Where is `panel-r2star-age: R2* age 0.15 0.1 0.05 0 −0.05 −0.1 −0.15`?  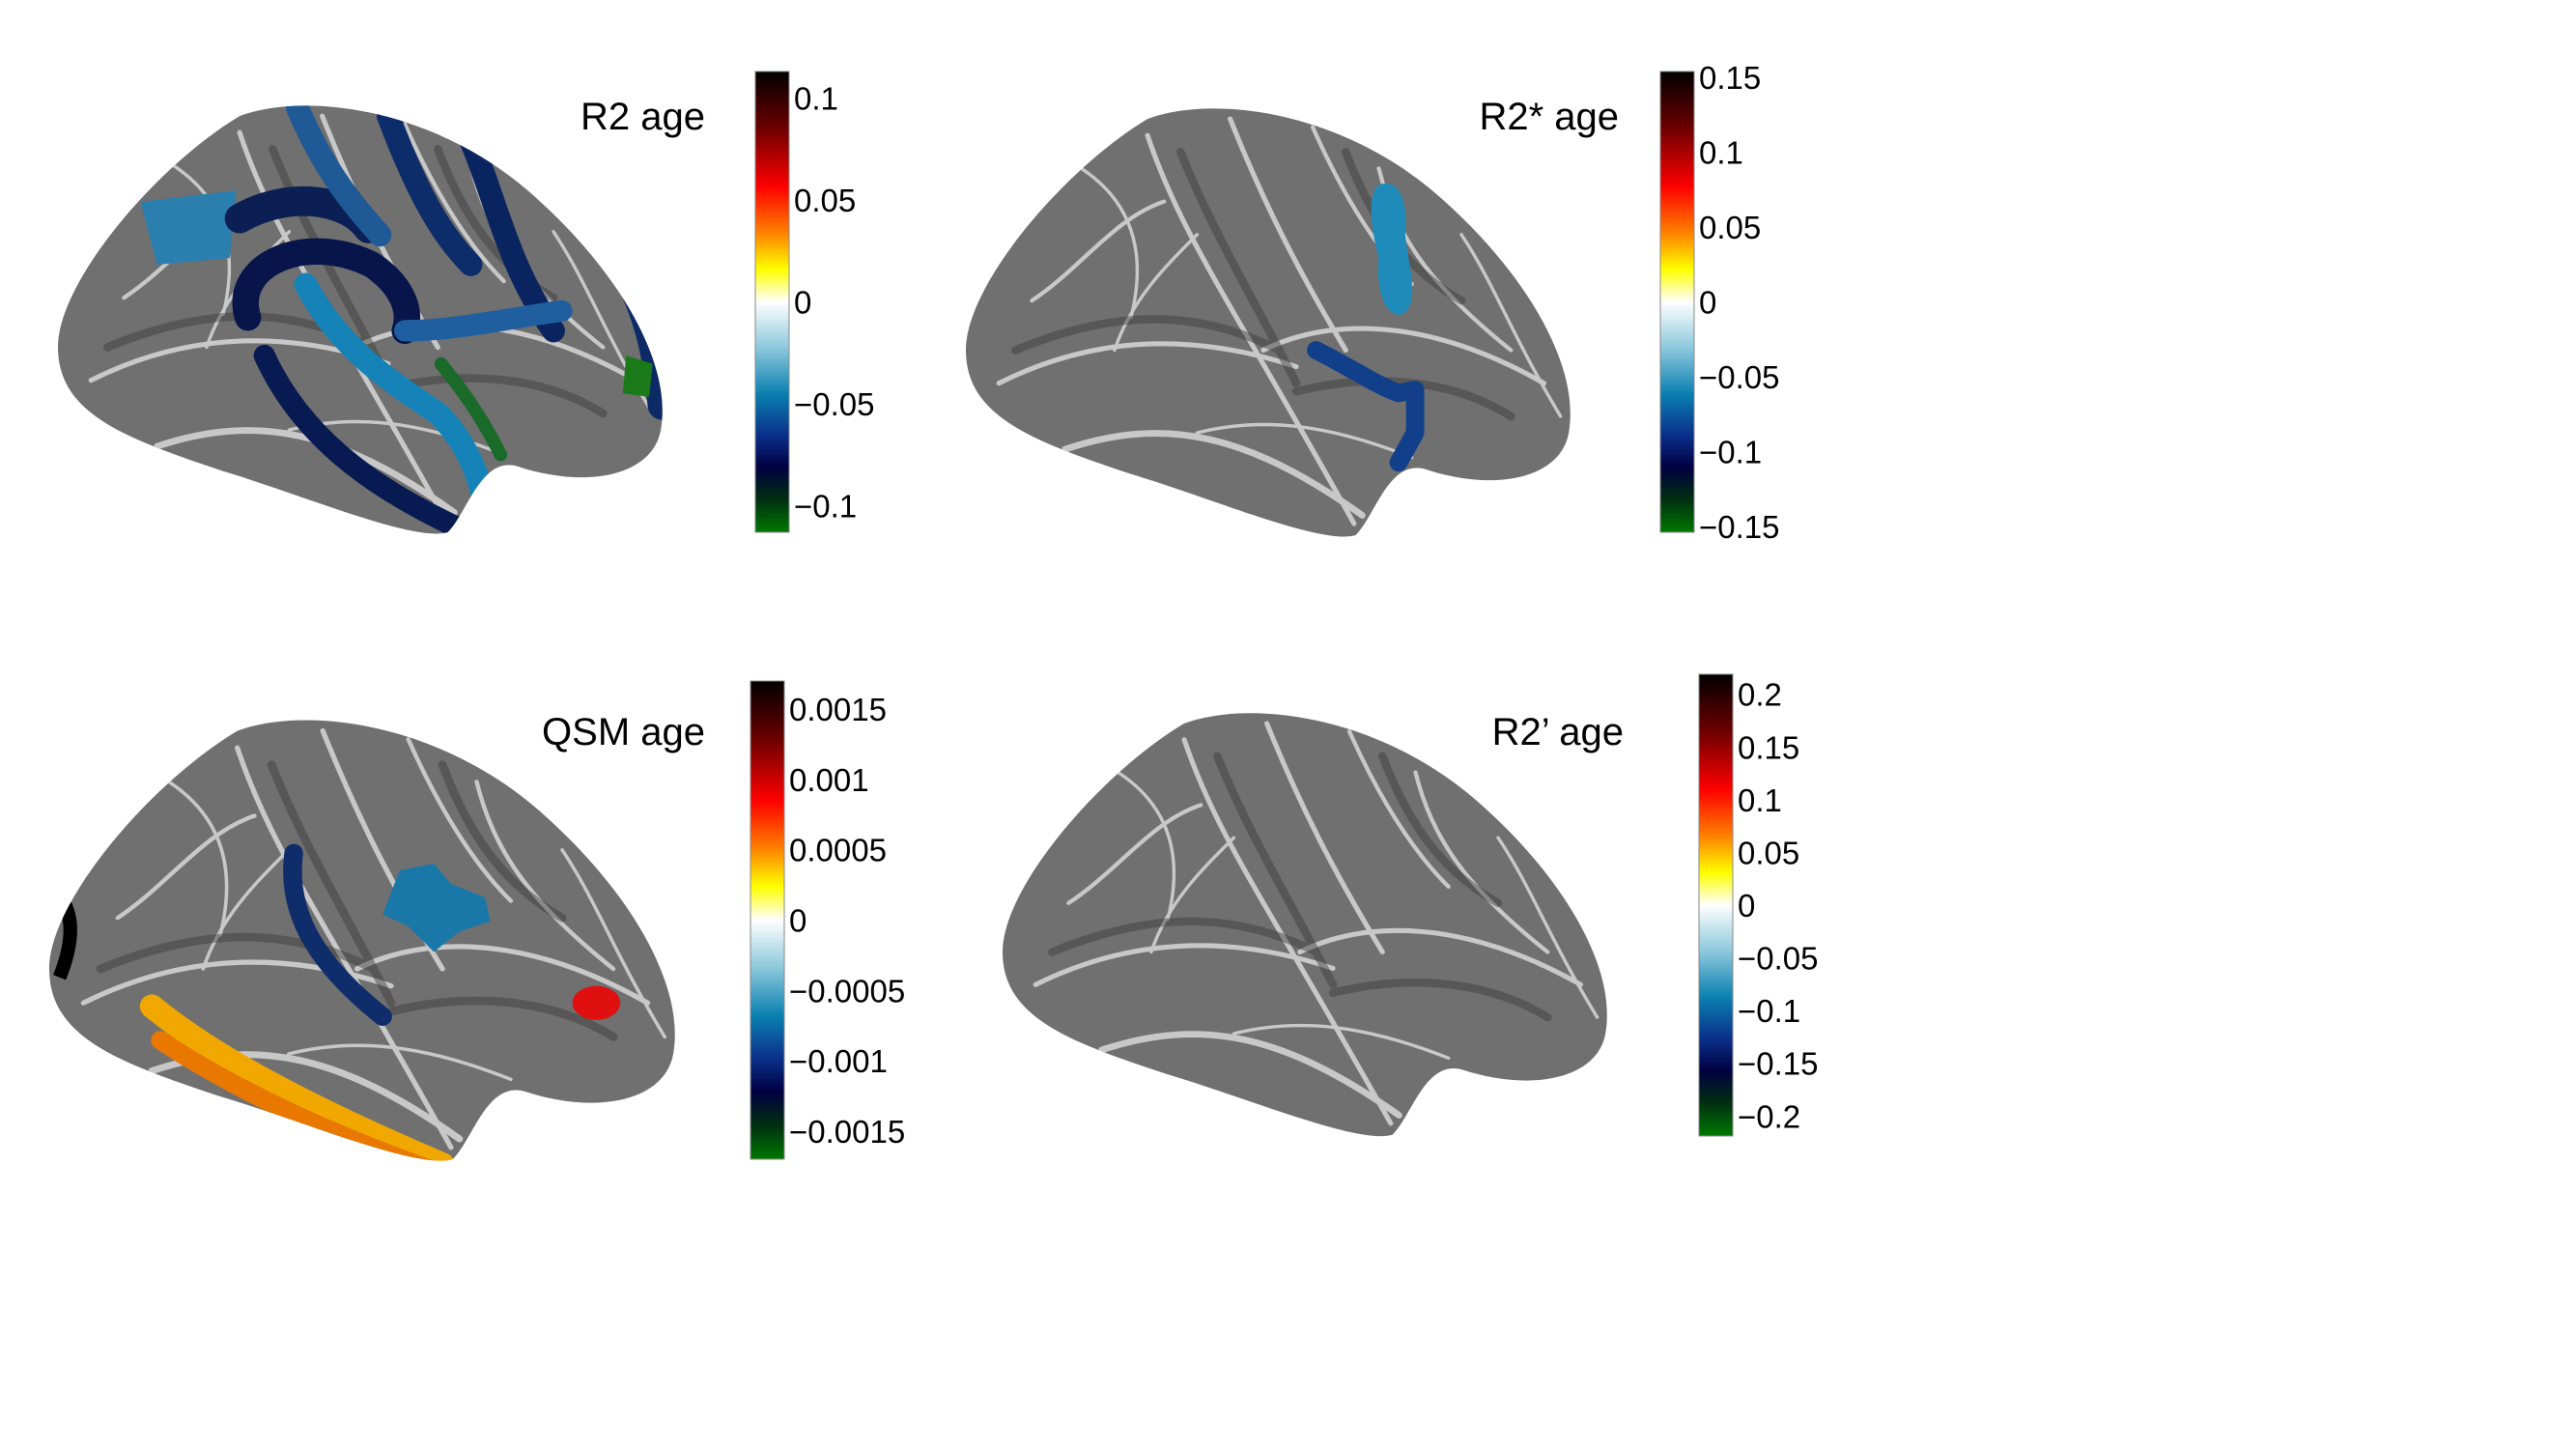
panel-r2star-age: R2* age 0.15 0.1 0.05 0 −0.05 −0.1 −0.15 is located at coordinates (1373, 302).